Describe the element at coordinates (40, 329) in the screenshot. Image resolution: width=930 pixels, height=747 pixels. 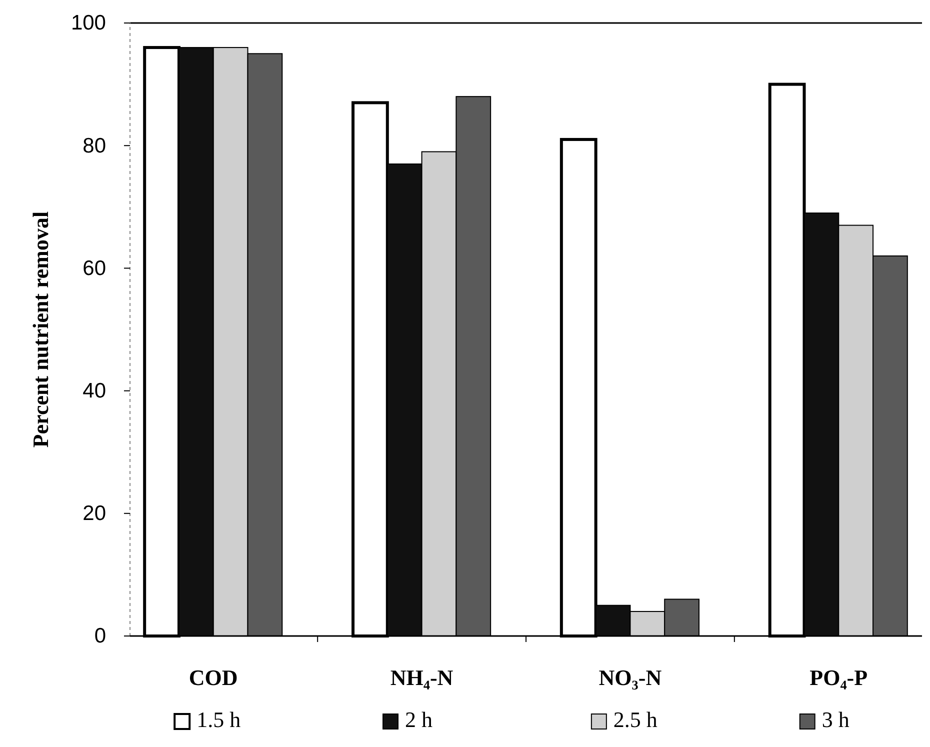
I see `y-axis-title: Percent nutrient removal` at that location.